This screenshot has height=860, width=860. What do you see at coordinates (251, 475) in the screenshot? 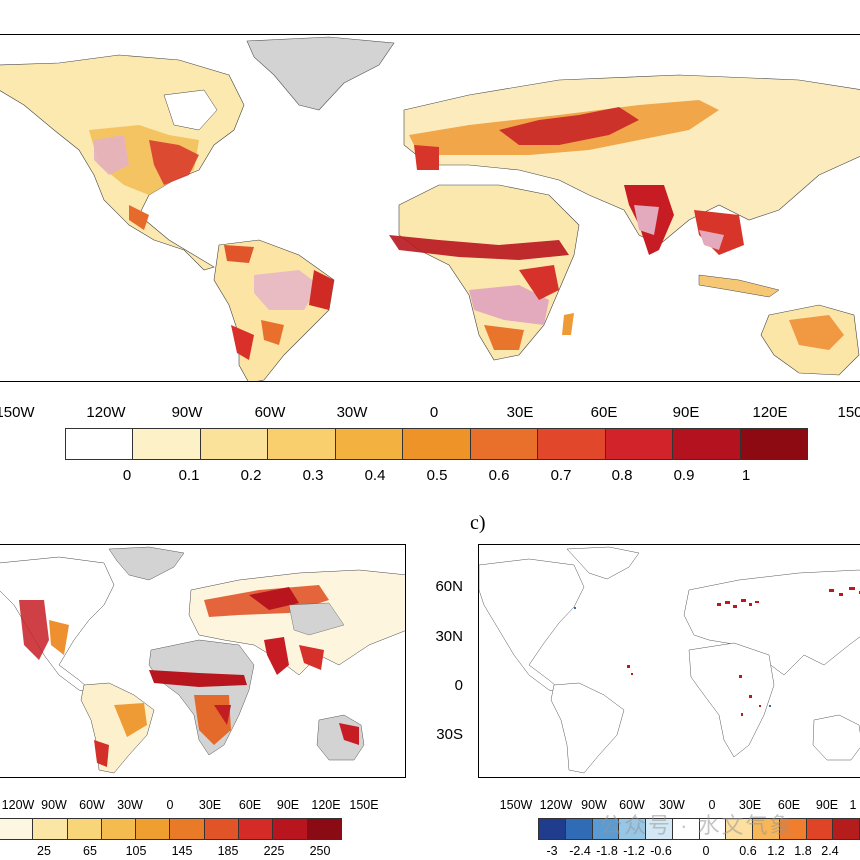
I see `colorbar-label: 0.2` at bounding box center [251, 475].